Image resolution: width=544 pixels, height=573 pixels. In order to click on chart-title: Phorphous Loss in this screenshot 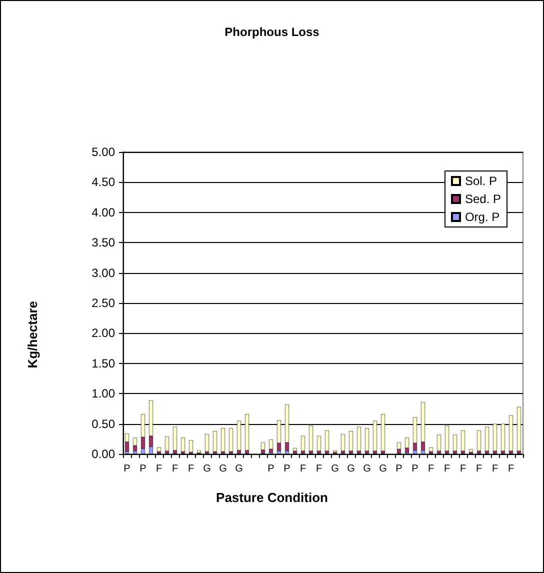, I will do `click(272, 32)`.